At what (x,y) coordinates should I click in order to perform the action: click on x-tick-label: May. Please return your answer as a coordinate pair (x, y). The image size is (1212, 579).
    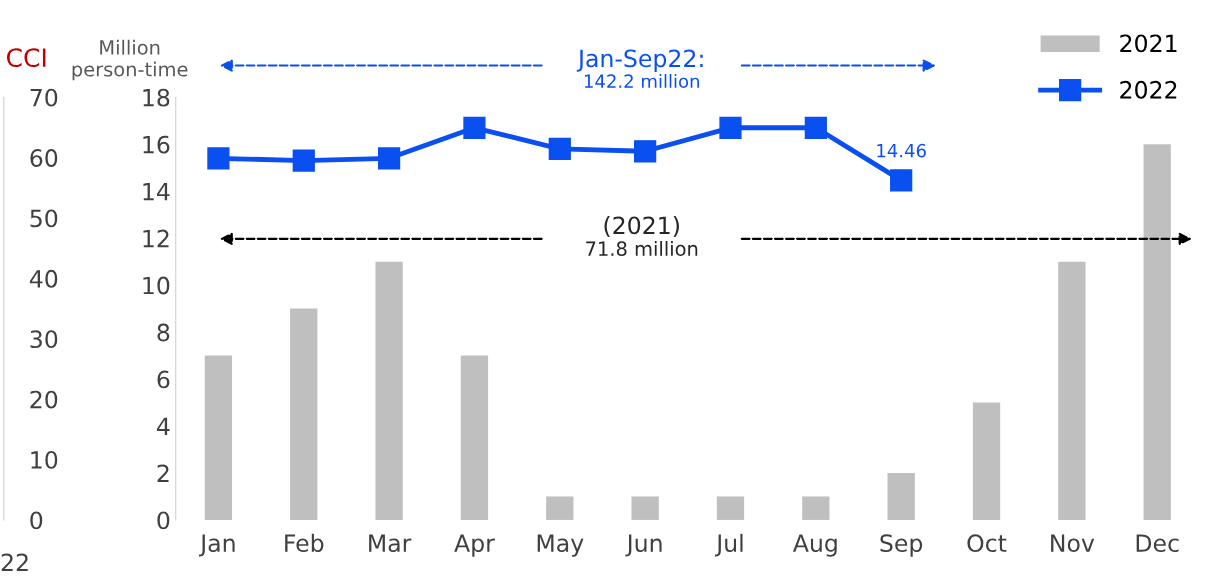
    Looking at the image, I should click on (560, 545).